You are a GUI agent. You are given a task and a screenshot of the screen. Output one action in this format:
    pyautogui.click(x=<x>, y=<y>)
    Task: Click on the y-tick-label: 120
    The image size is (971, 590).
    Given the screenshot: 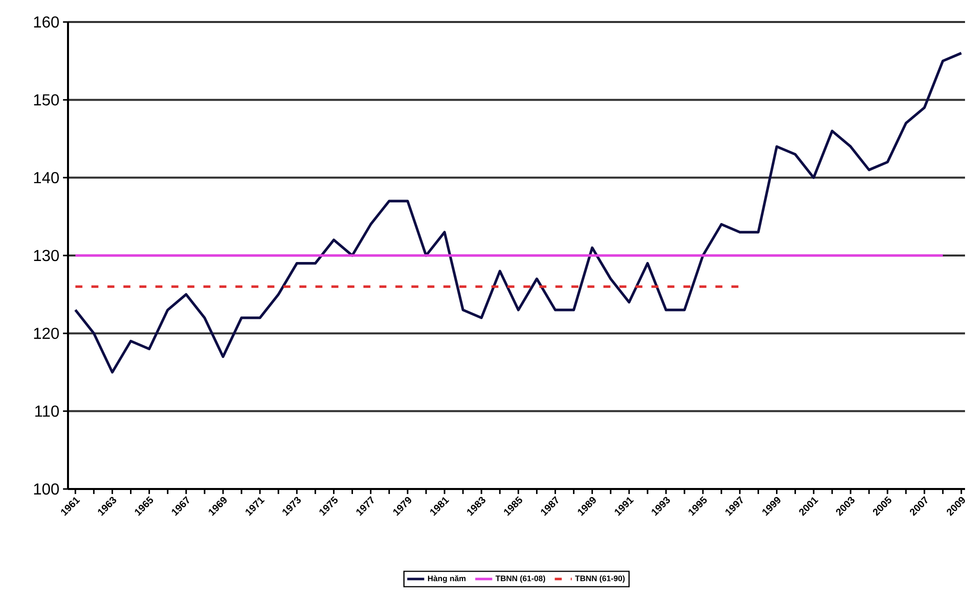 What is the action you would take?
    pyautogui.click(x=46, y=333)
    